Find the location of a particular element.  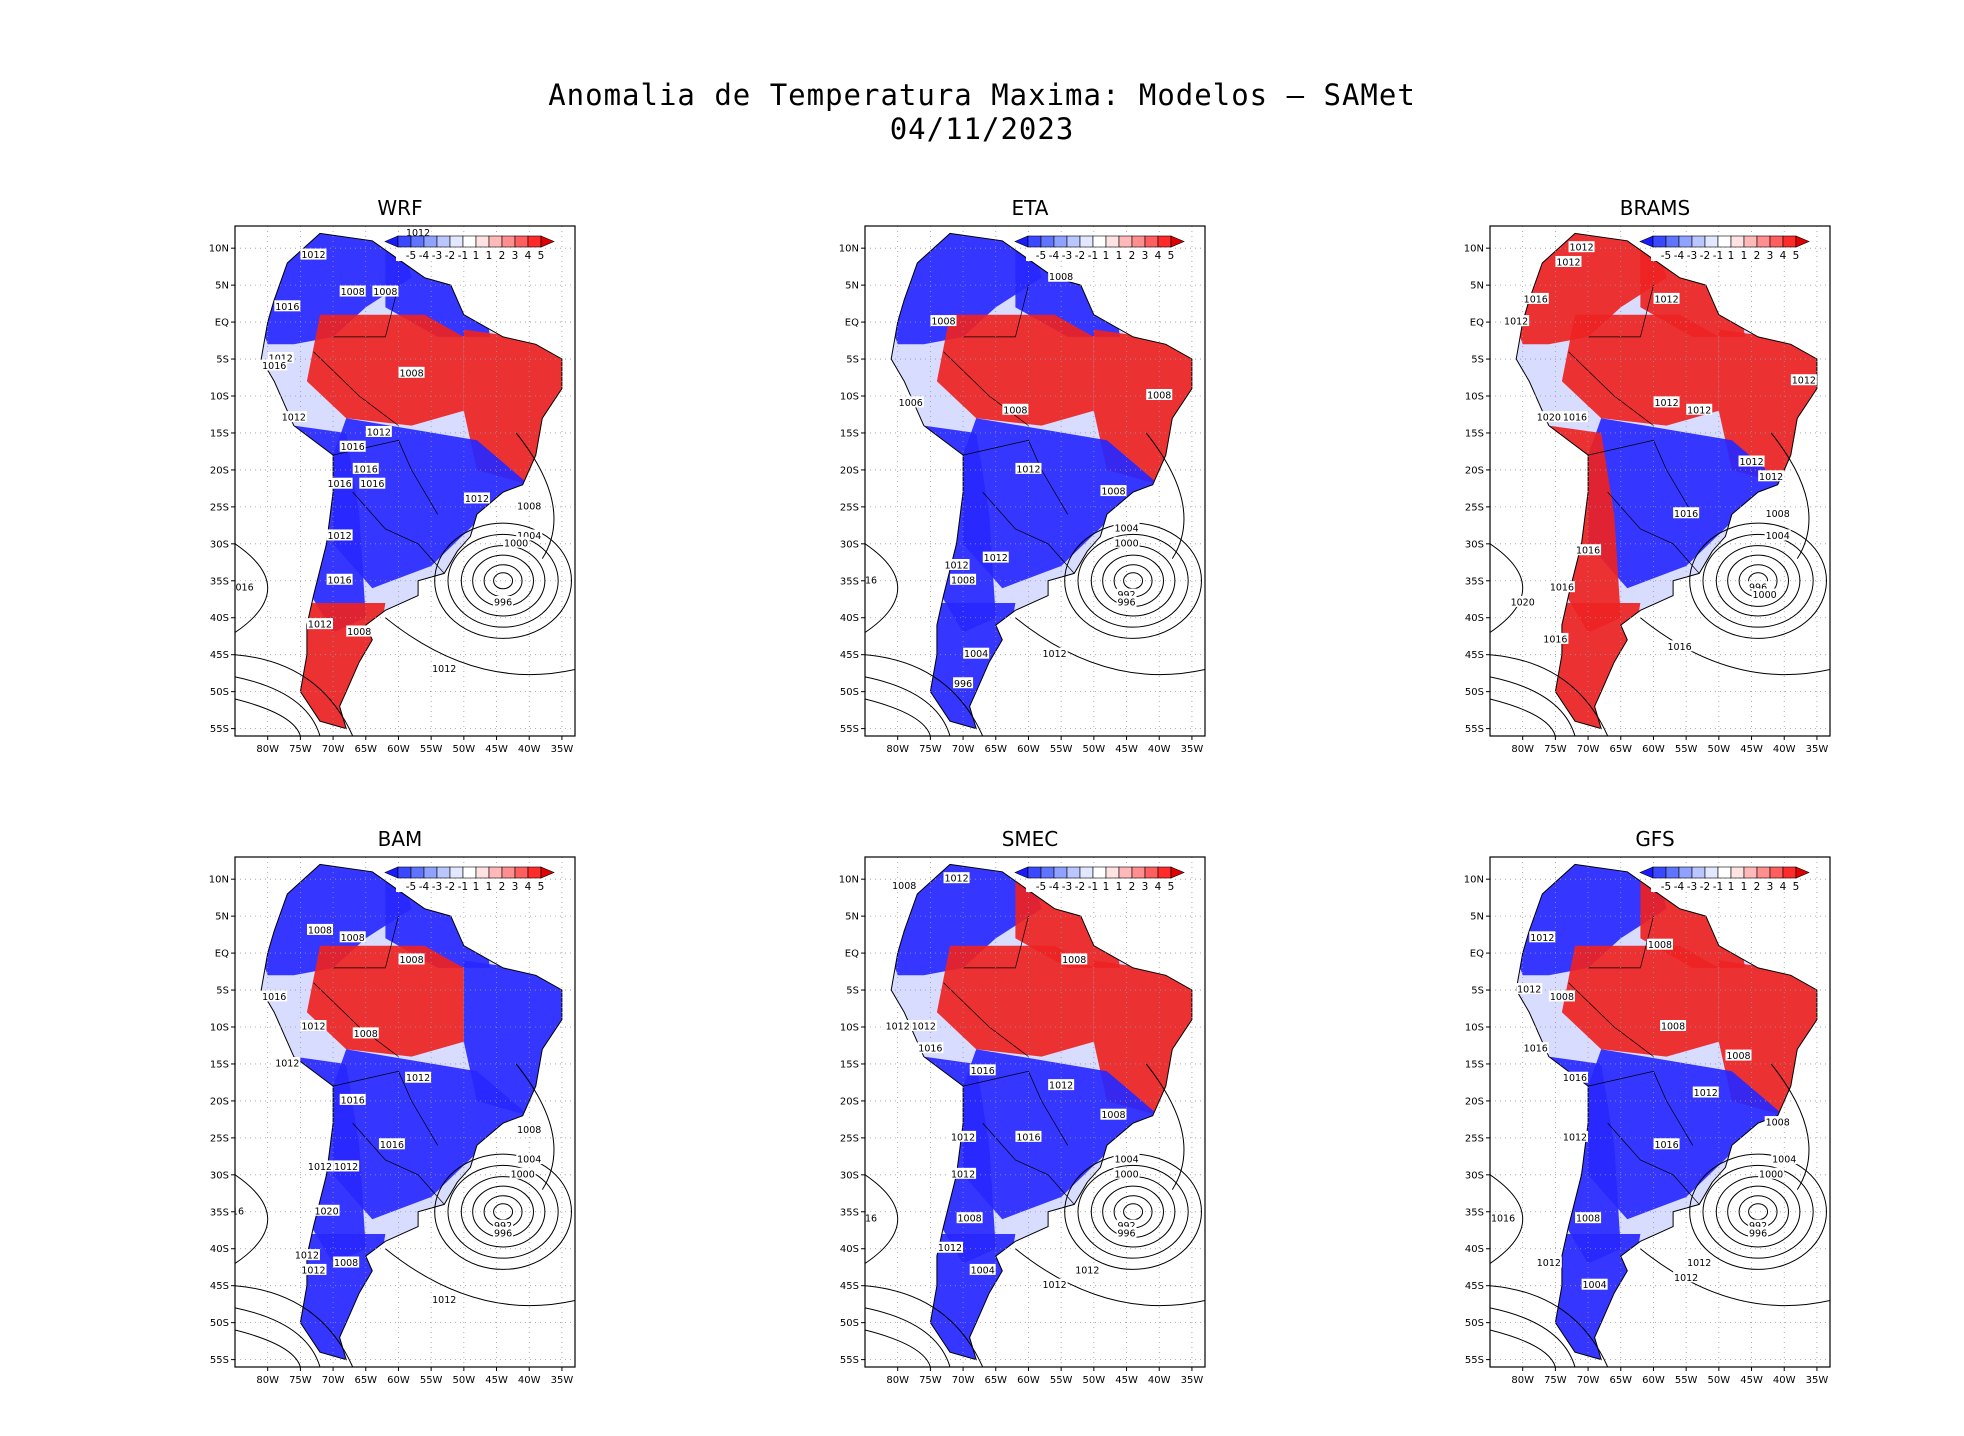

lon-tick-label: 60W is located at coordinates (1028, 1380).